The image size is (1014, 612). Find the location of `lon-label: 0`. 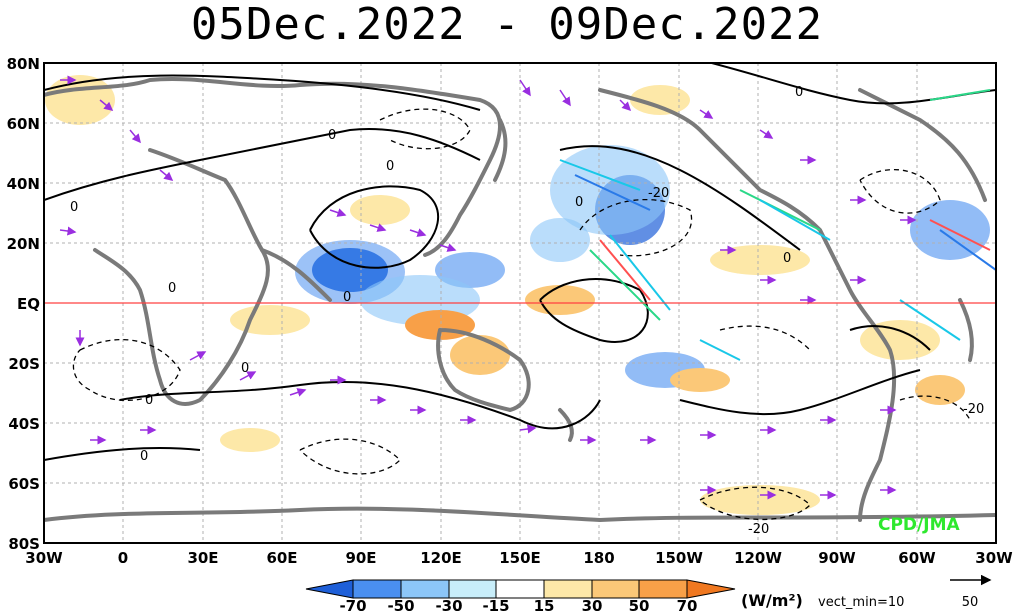

lon-label: 0 is located at coordinates (123, 558).